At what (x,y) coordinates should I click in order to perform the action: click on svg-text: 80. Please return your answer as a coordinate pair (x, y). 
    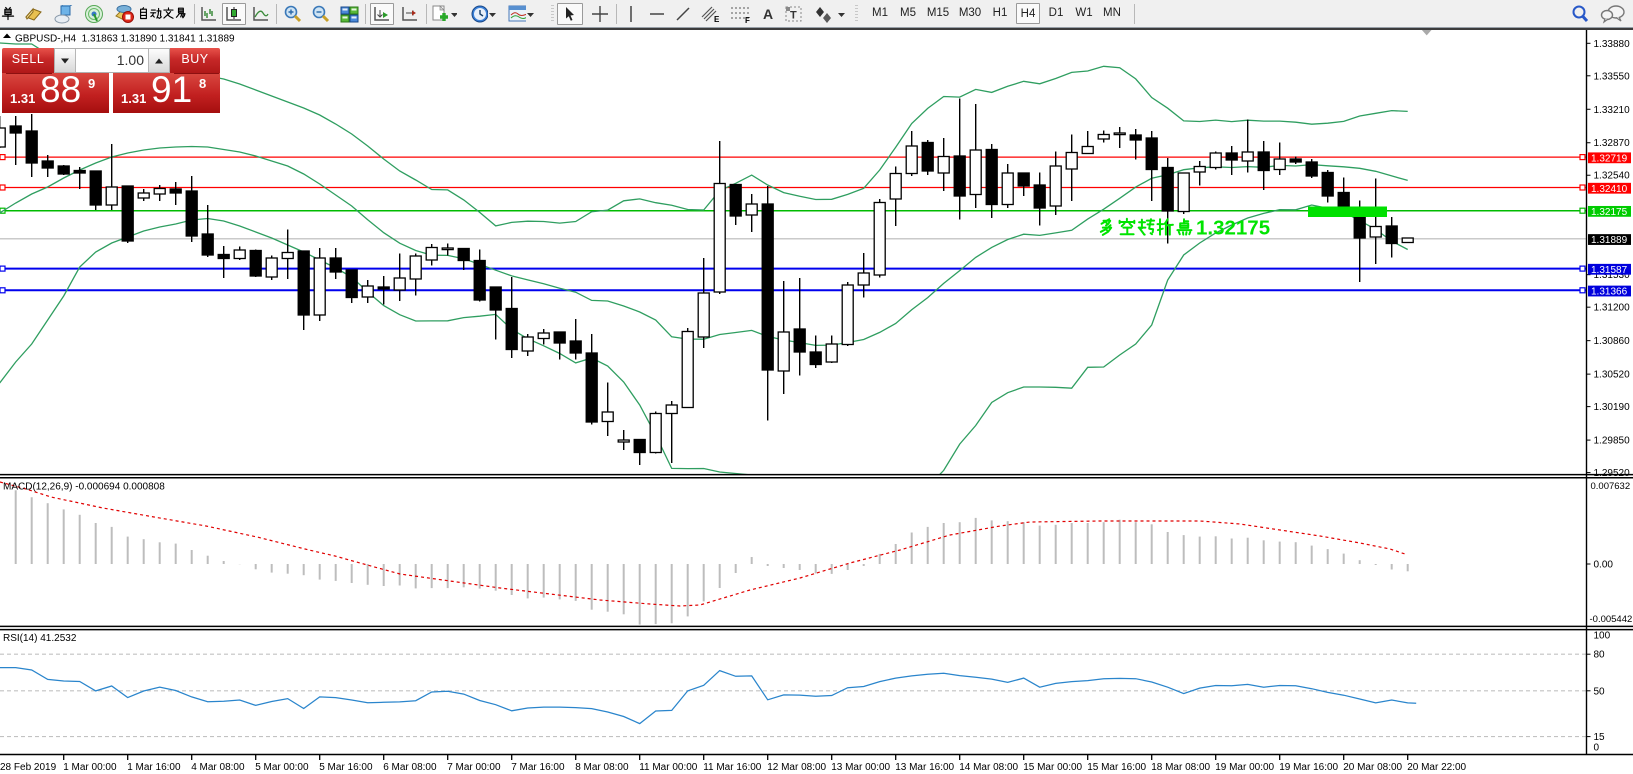
    Looking at the image, I should click on (1600, 655).